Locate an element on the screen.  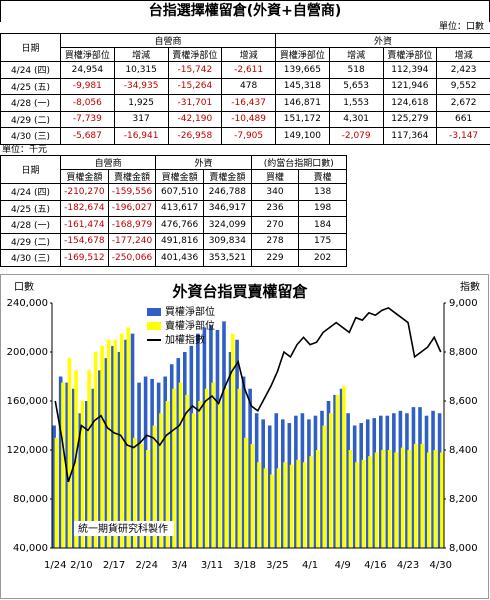
row: 買權金額 賣權金額 買權金額 賣權金額 買權 賣權 is located at coordinates (174, 176).